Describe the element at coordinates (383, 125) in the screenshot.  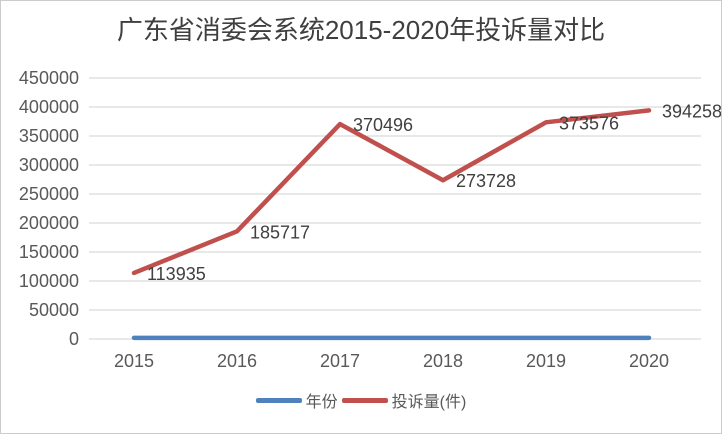
I see `data-label: 370496` at that location.